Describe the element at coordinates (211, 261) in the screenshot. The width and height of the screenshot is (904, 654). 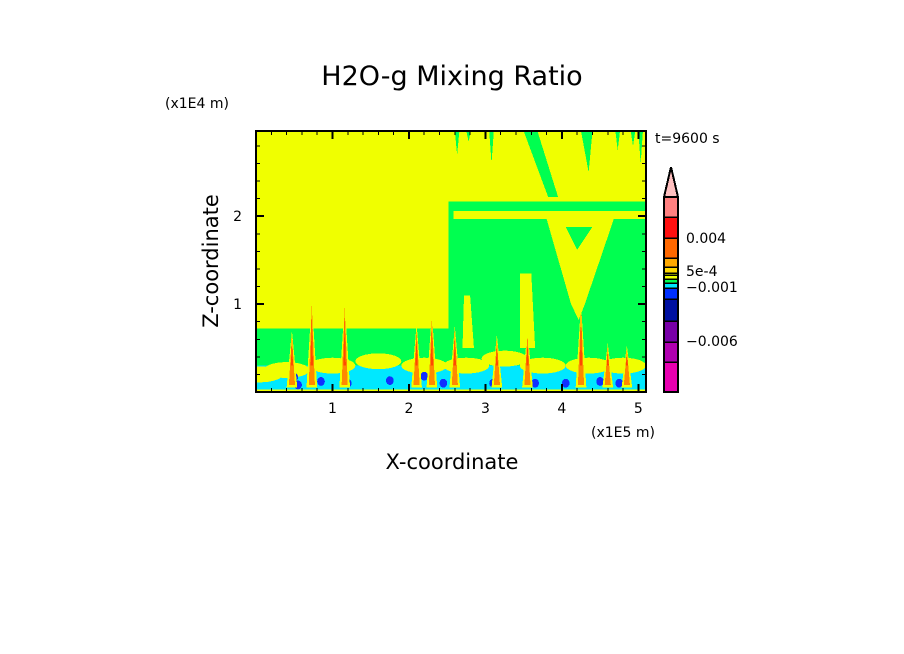
I see `y-axis-label: Z-coordinate` at that location.